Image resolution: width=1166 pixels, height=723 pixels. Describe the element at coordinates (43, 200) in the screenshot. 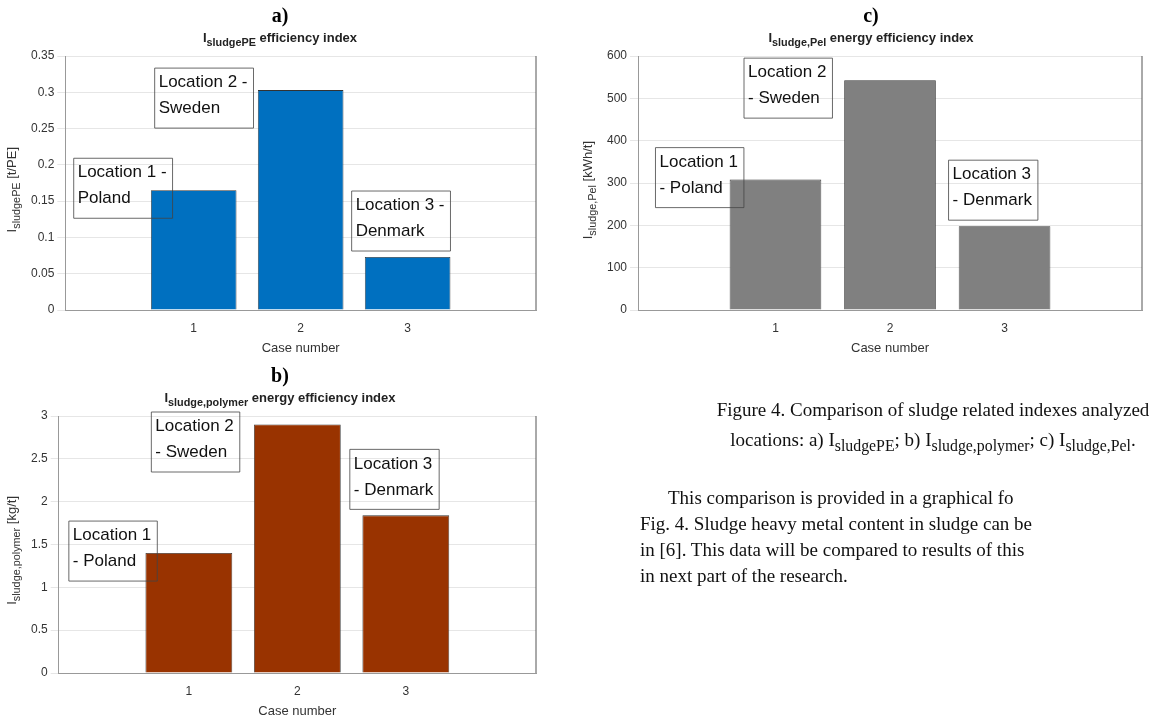

I see `y-tick-label: 0.15` at that location.